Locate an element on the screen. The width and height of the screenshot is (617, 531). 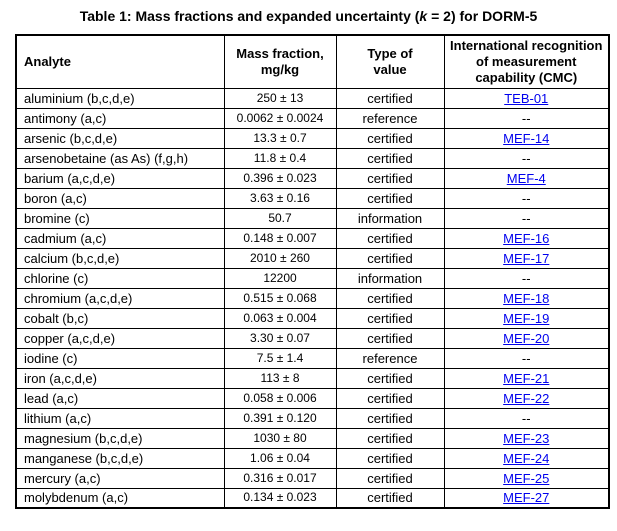
cmc-link: MEF-4 is located at coordinates (526, 178).